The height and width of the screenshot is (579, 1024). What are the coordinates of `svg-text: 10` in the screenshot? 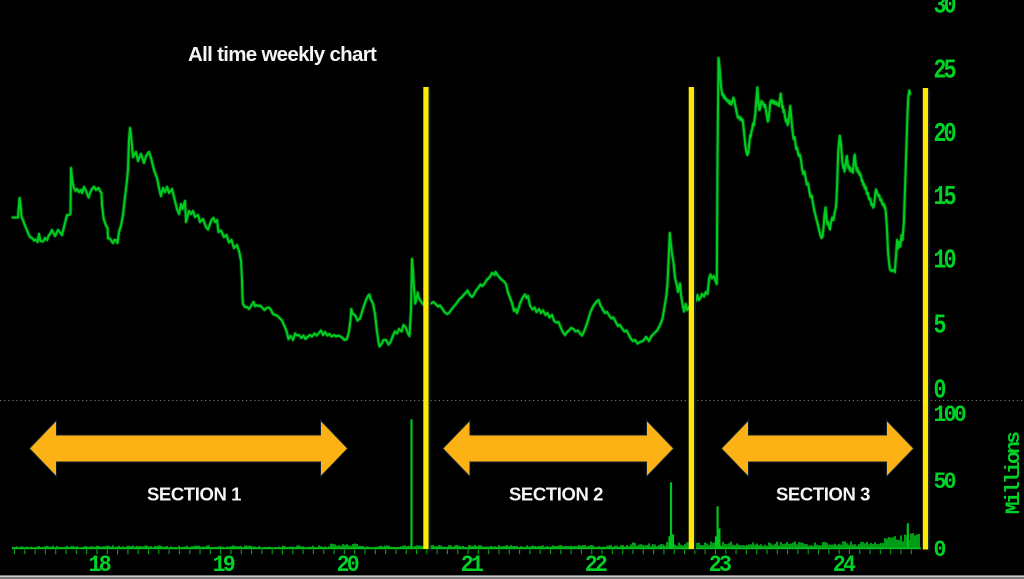 It's located at (945, 262).